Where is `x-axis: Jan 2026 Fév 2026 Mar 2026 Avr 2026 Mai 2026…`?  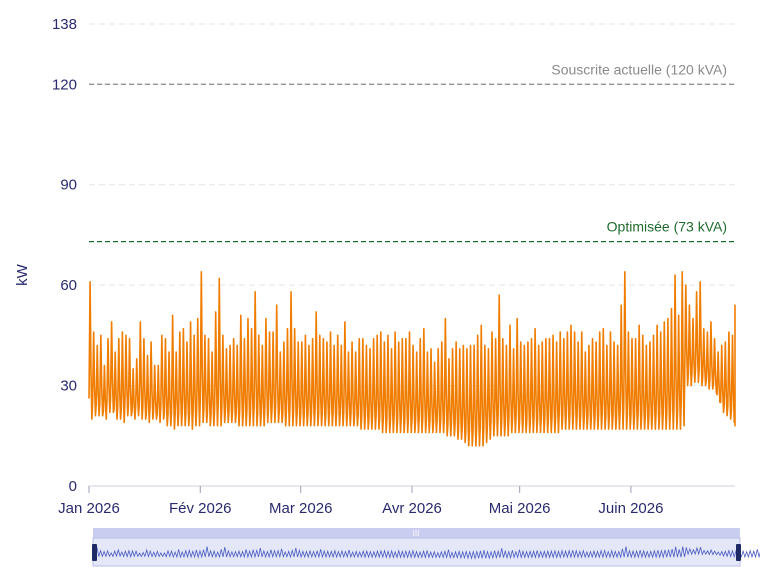 x-axis: Jan 2026 Fév 2026 Mar 2026 Avr 2026 Mai 2026… is located at coordinates (360, 501).